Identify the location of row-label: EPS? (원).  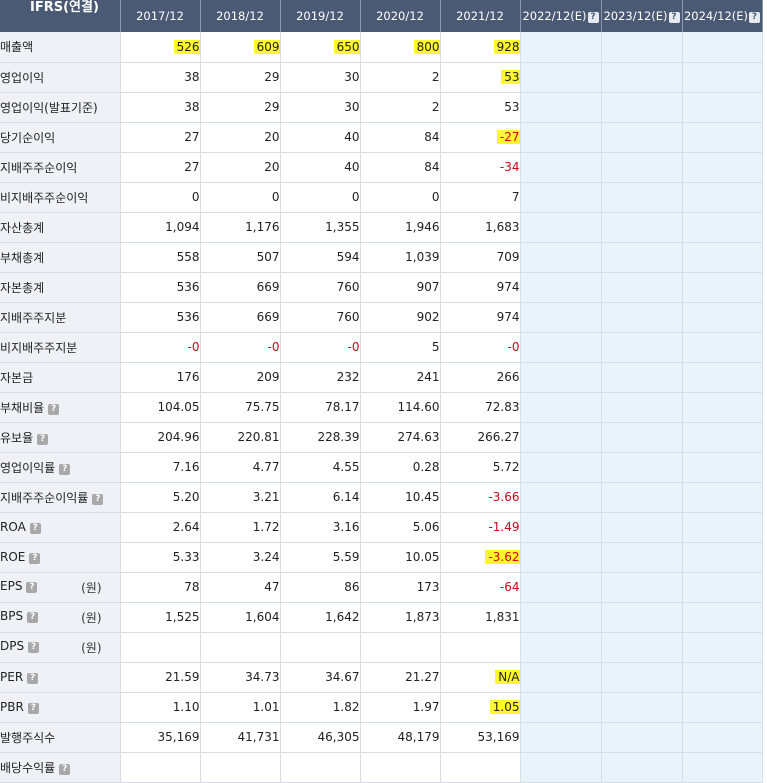
(60, 587).